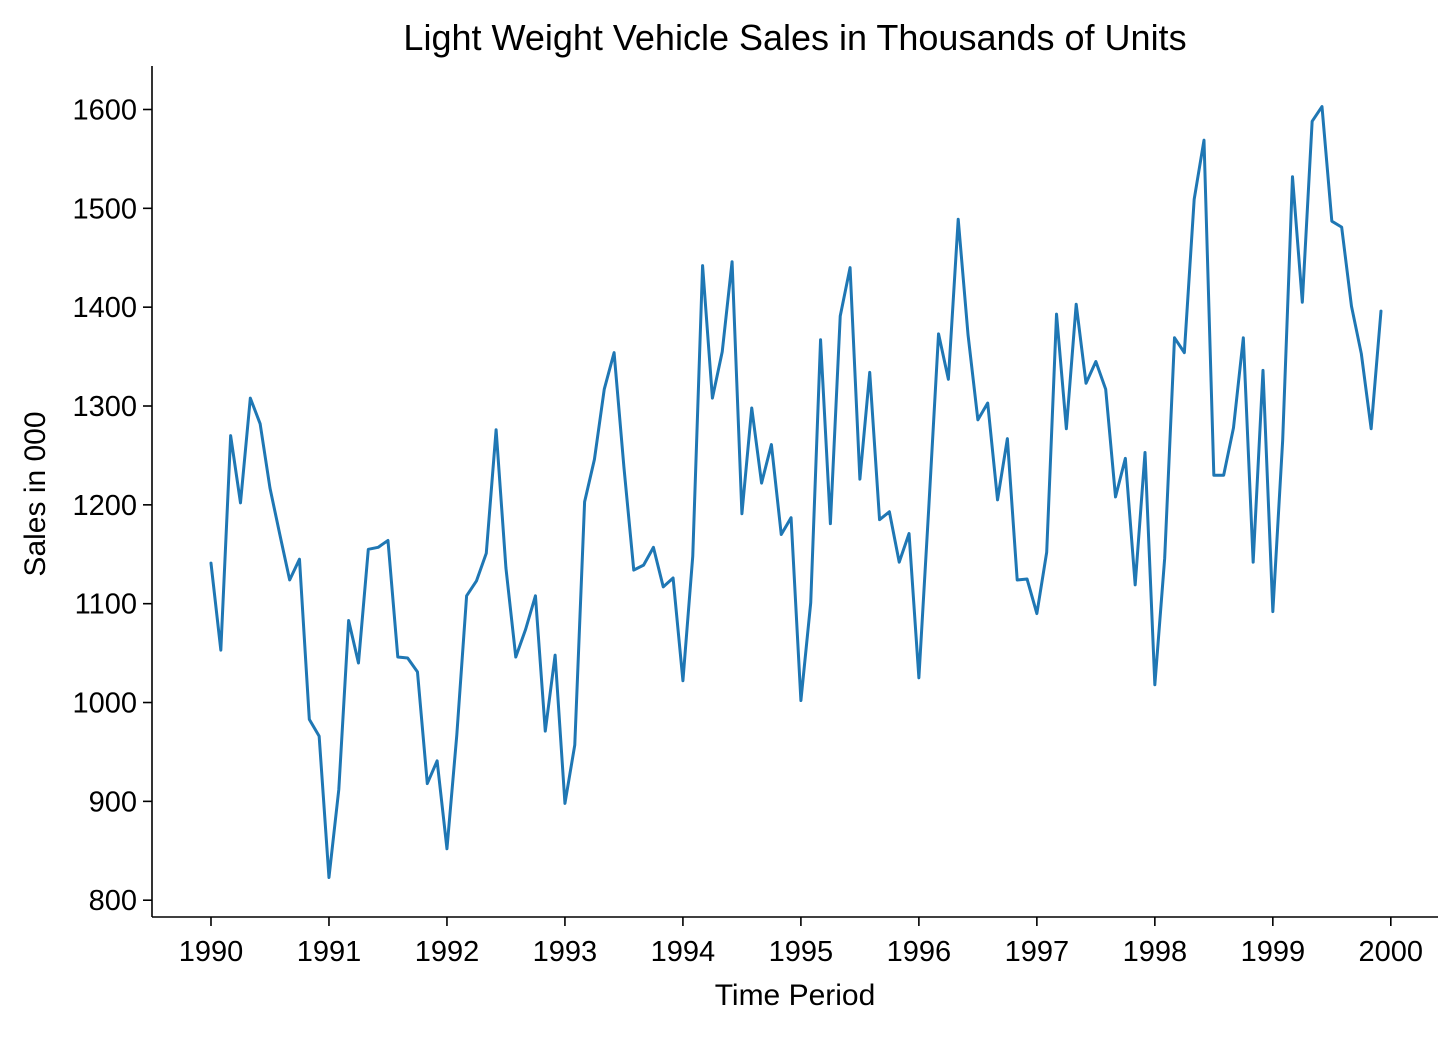 This screenshot has width=1456, height=1038. What do you see at coordinates (1037, 952) in the screenshot?
I see `x-tick-label: 1997` at bounding box center [1037, 952].